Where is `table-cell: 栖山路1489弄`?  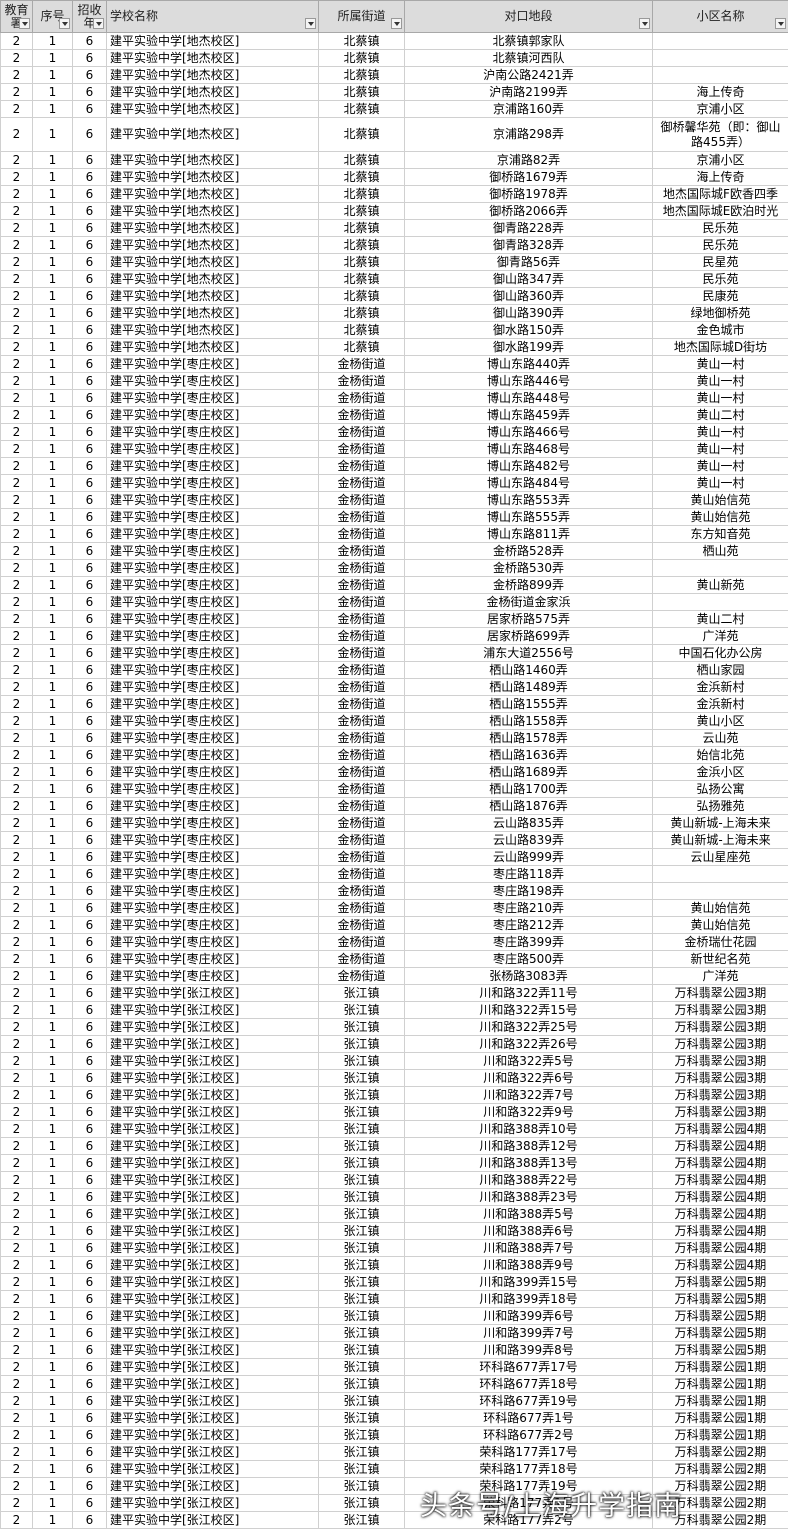
table-cell: 栖山路1489弄 is located at coordinates (529, 687).